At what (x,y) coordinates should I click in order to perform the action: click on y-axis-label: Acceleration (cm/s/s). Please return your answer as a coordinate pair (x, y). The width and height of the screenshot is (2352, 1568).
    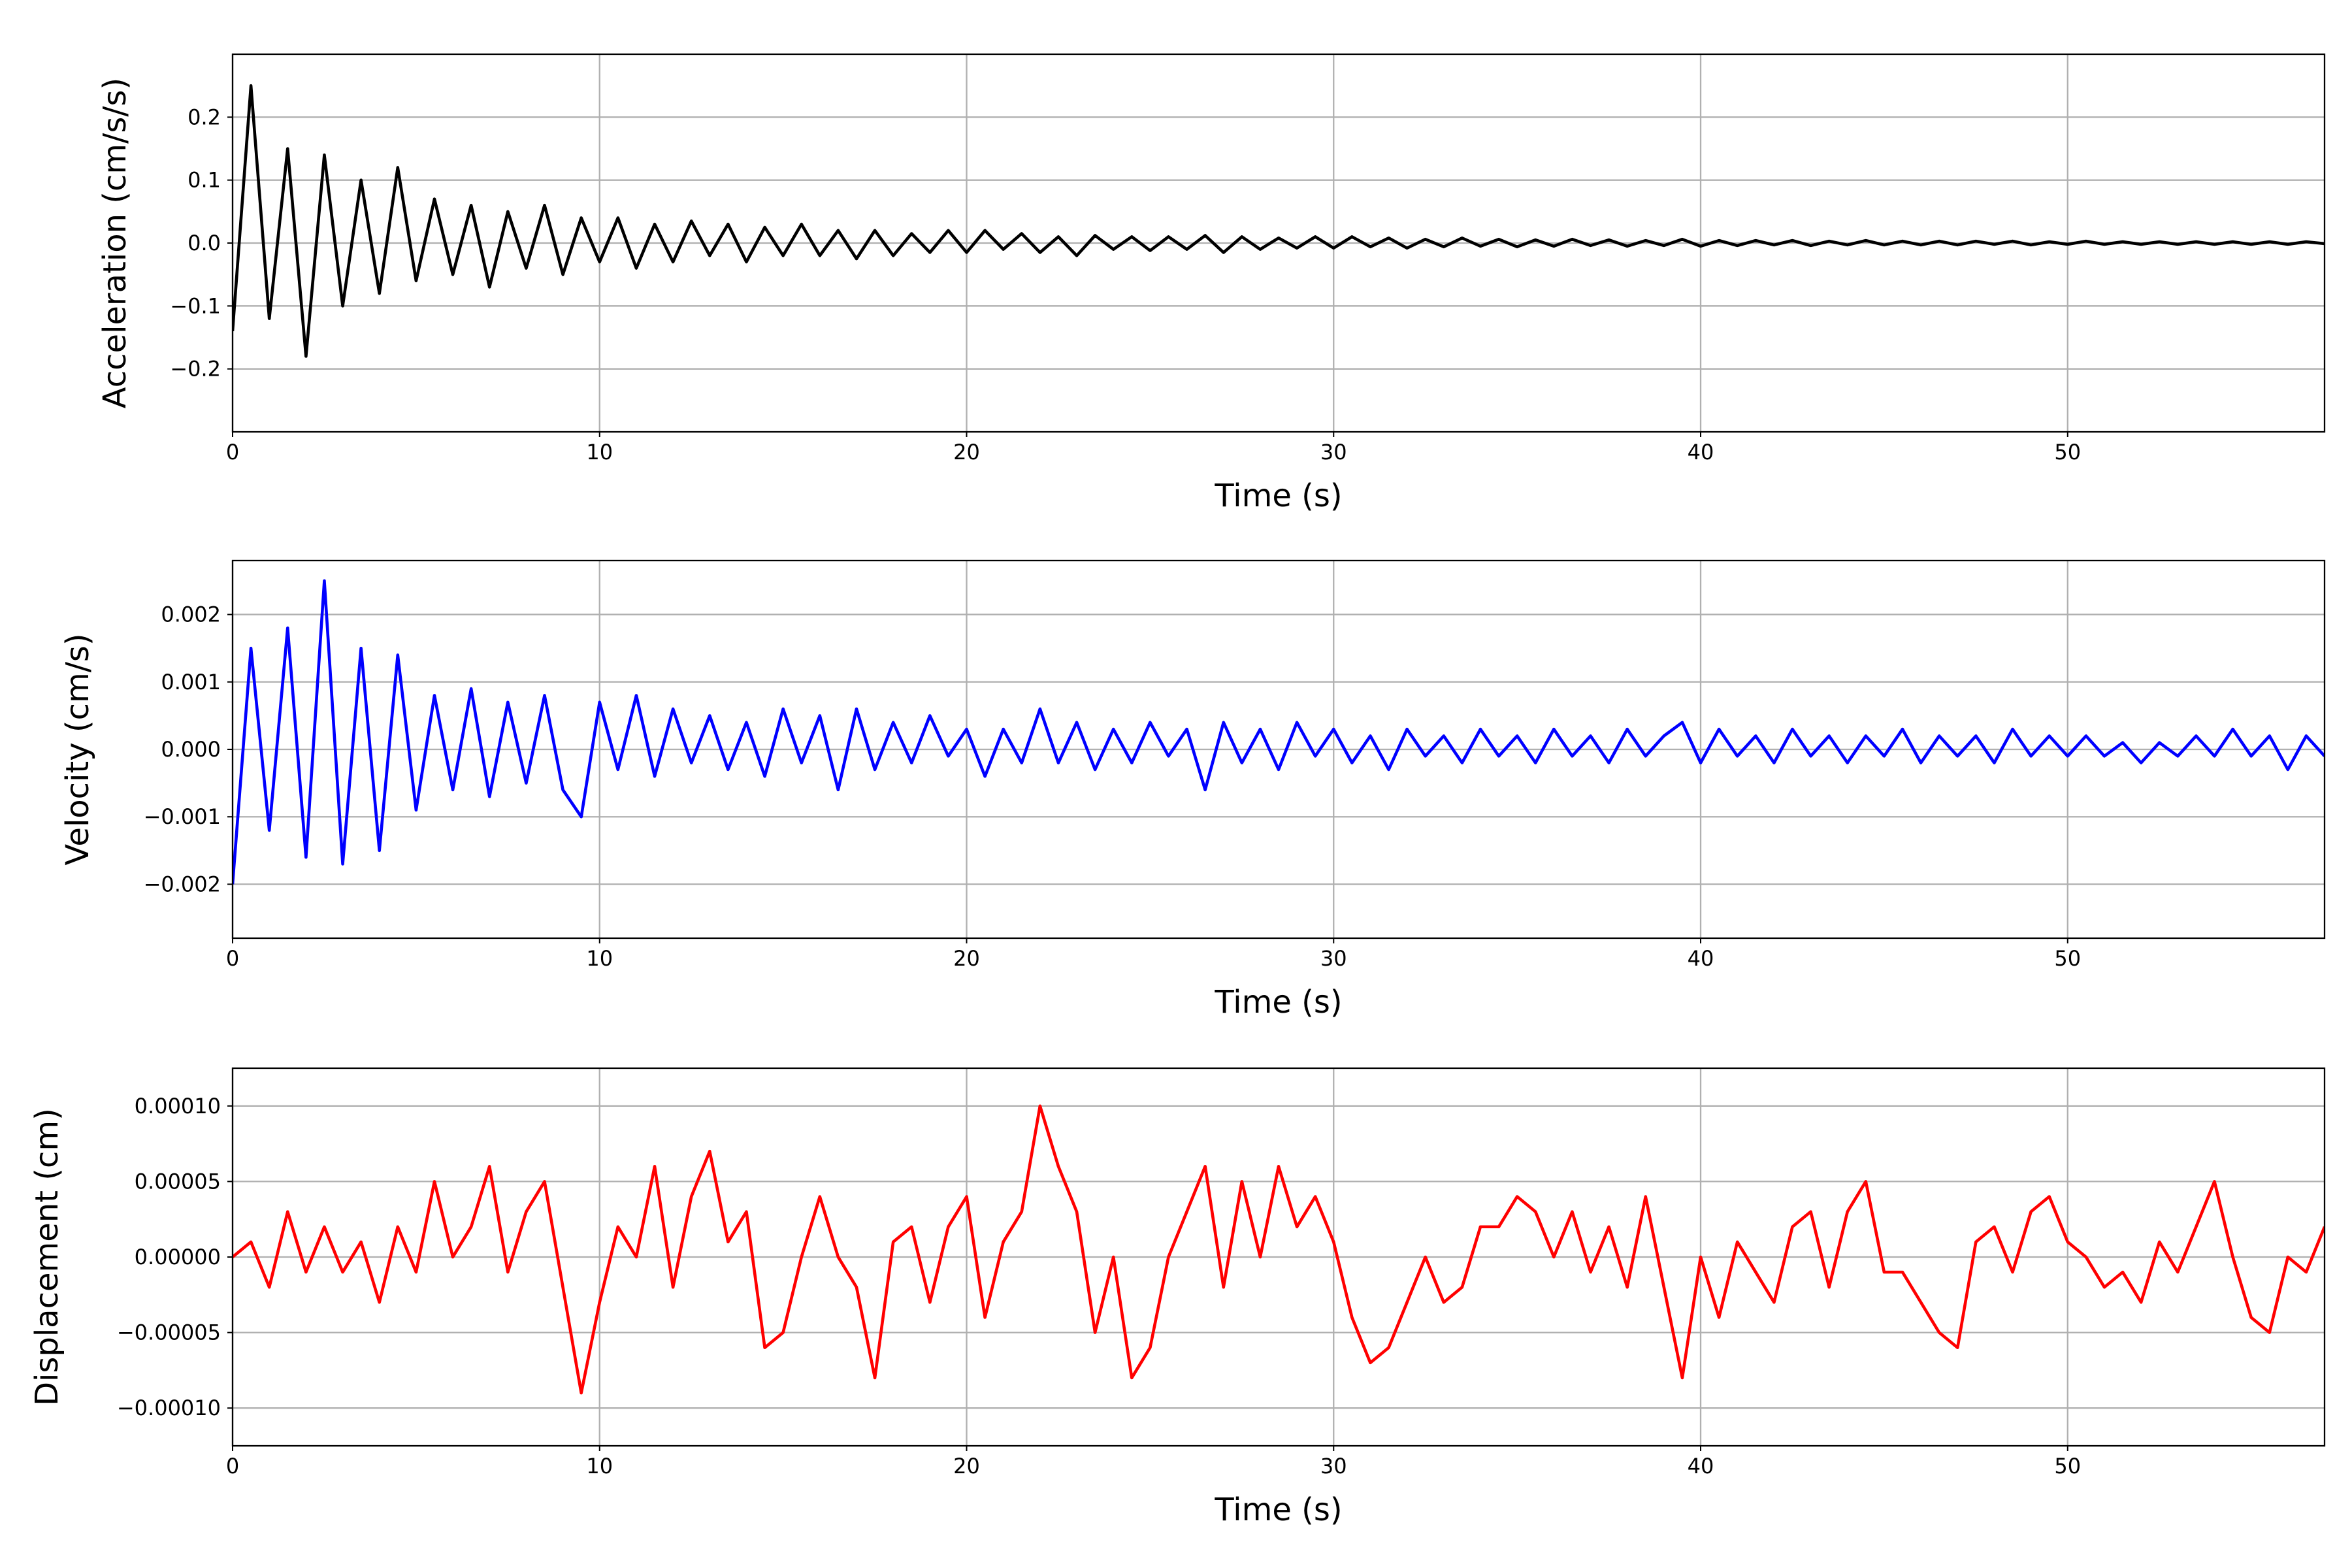
    Looking at the image, I should click on (115, 243).